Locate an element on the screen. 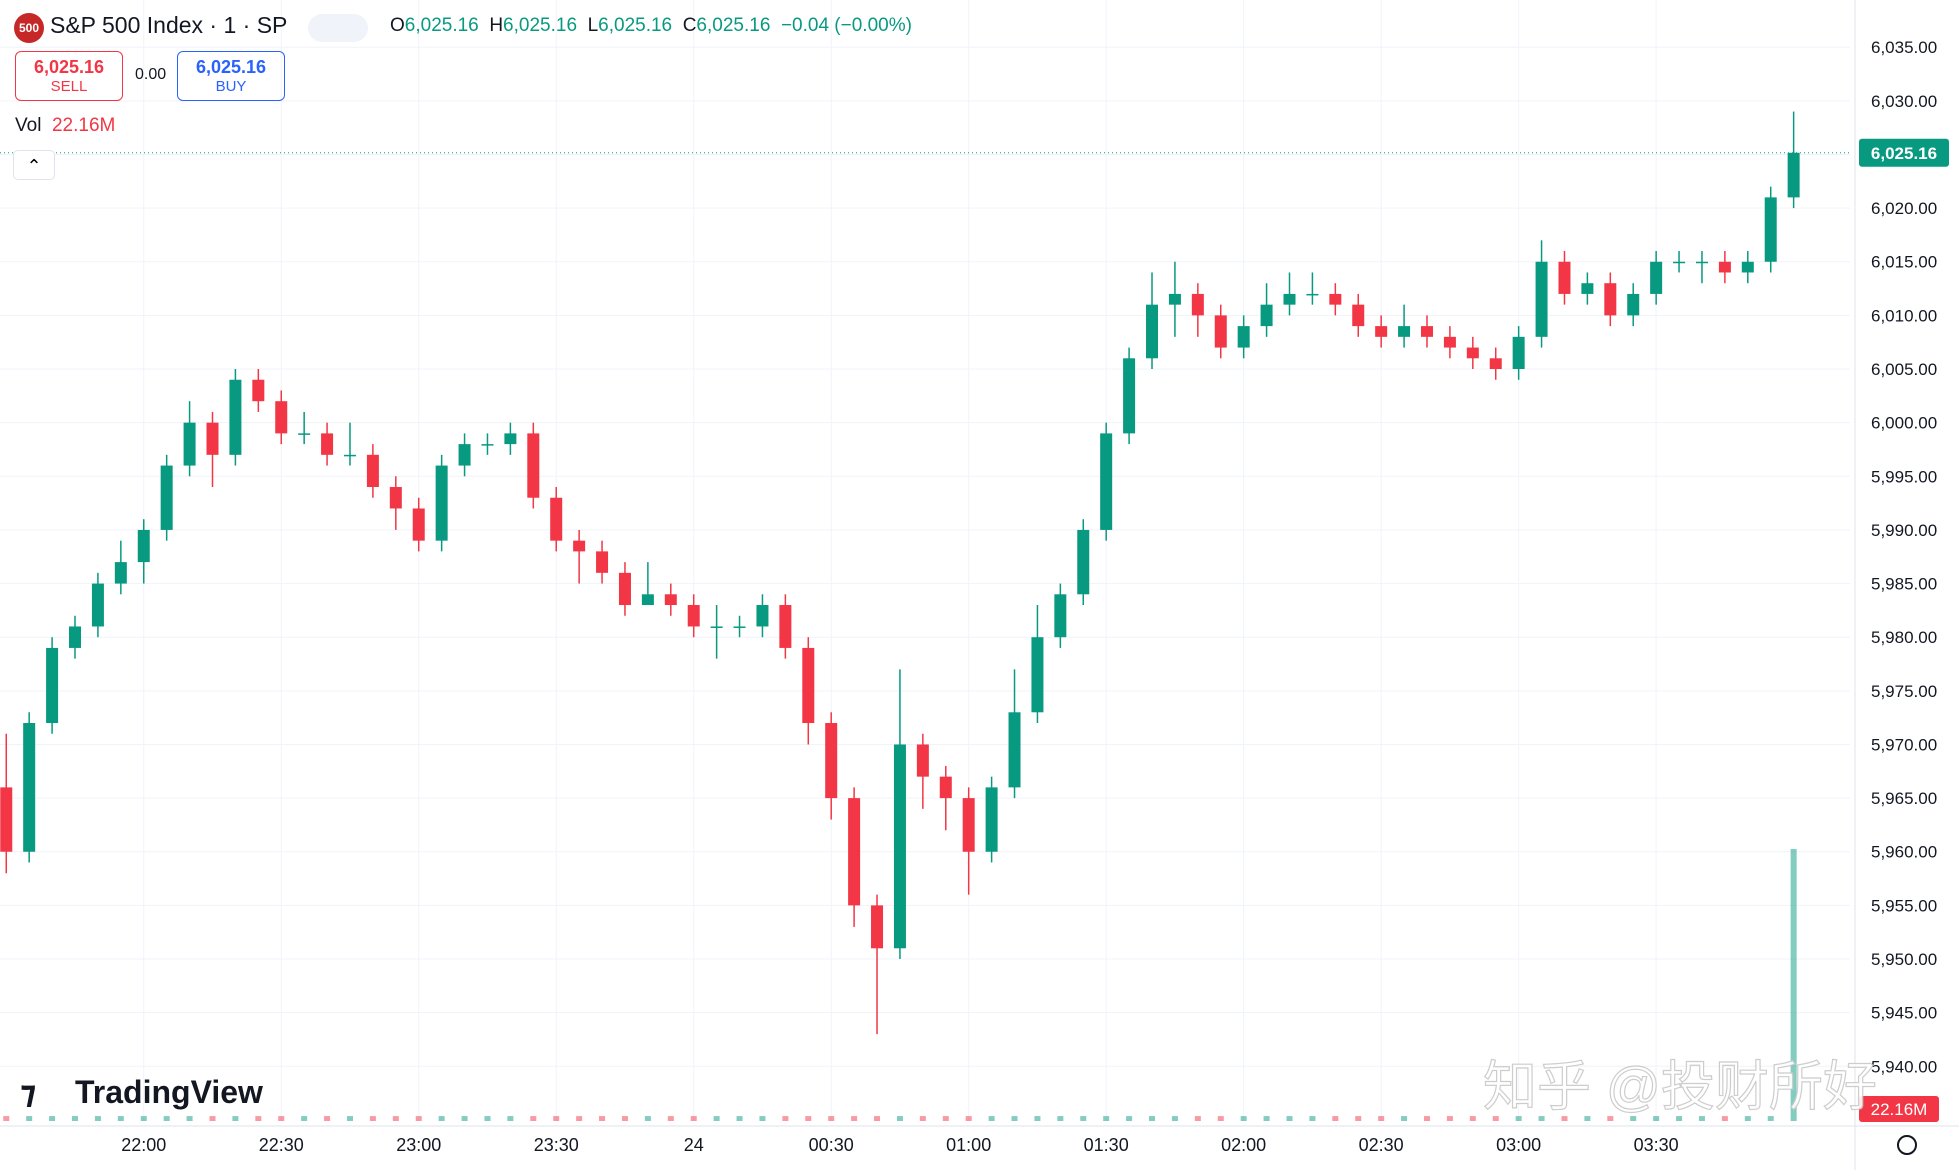  y-tick-label: 5,960.00 is located at coordinates (1904, 852).